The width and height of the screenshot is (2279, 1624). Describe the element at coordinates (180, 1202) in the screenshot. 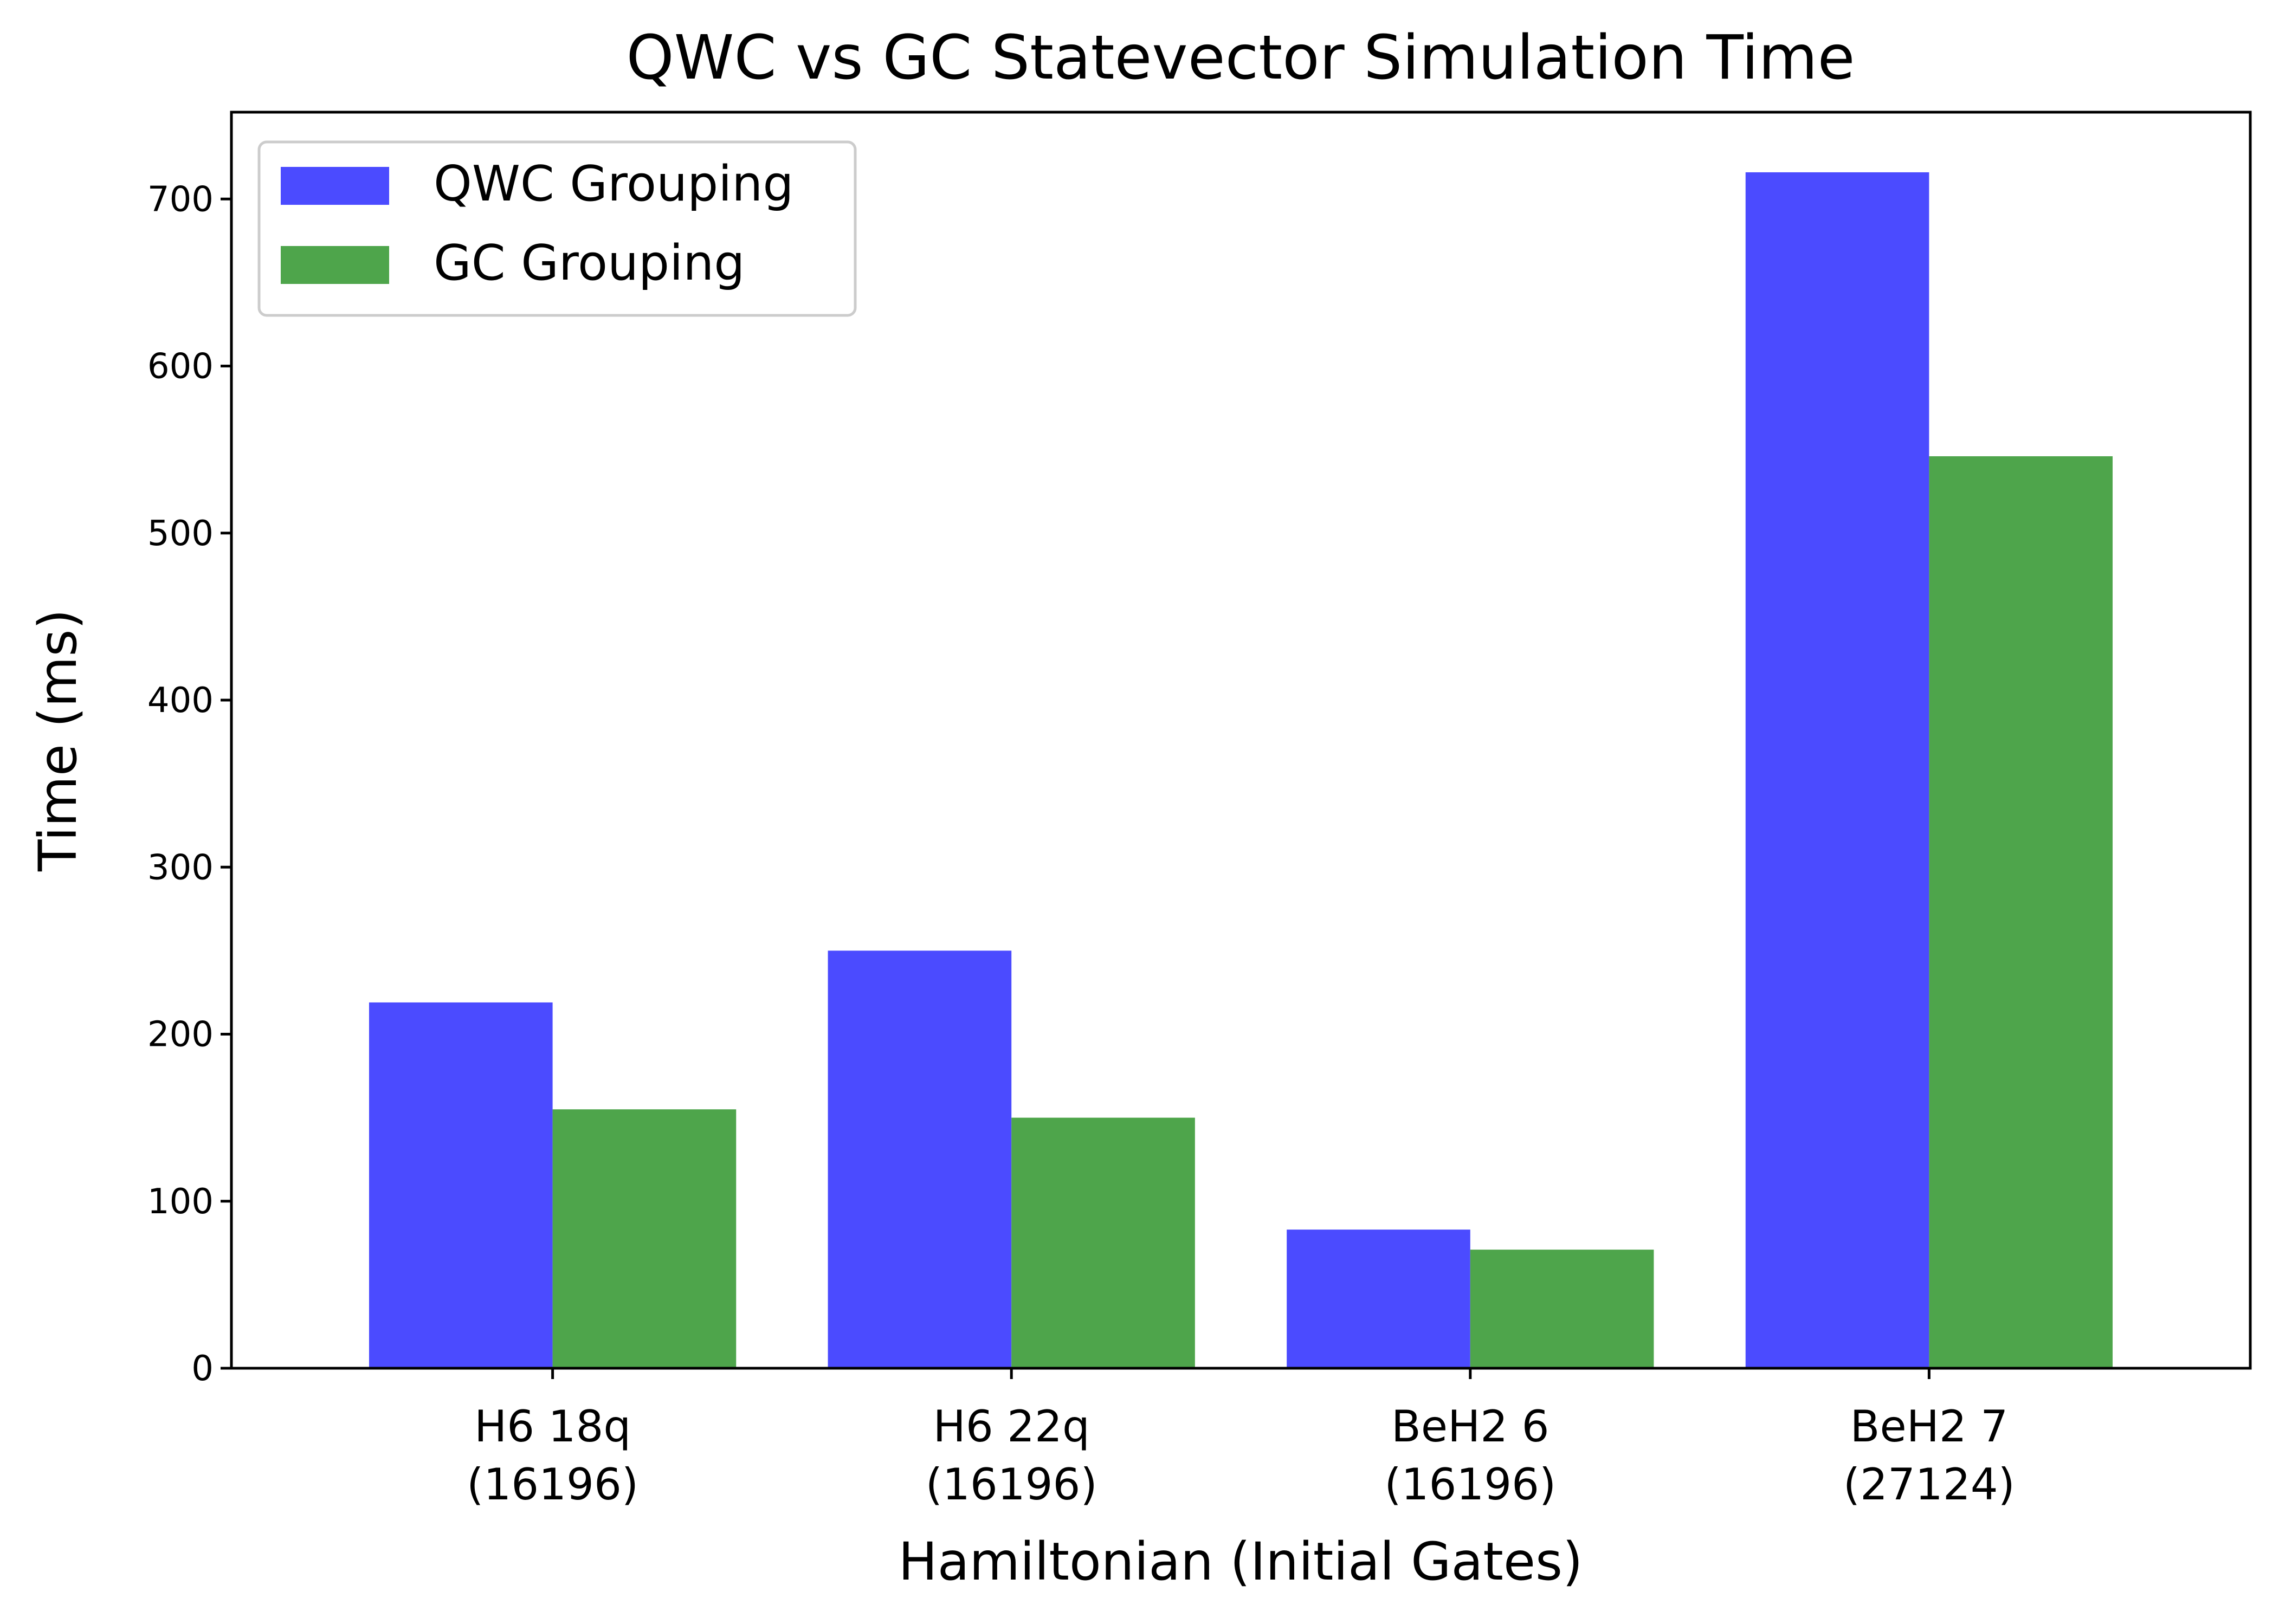

I see `y-tick-label: 100` at that location.